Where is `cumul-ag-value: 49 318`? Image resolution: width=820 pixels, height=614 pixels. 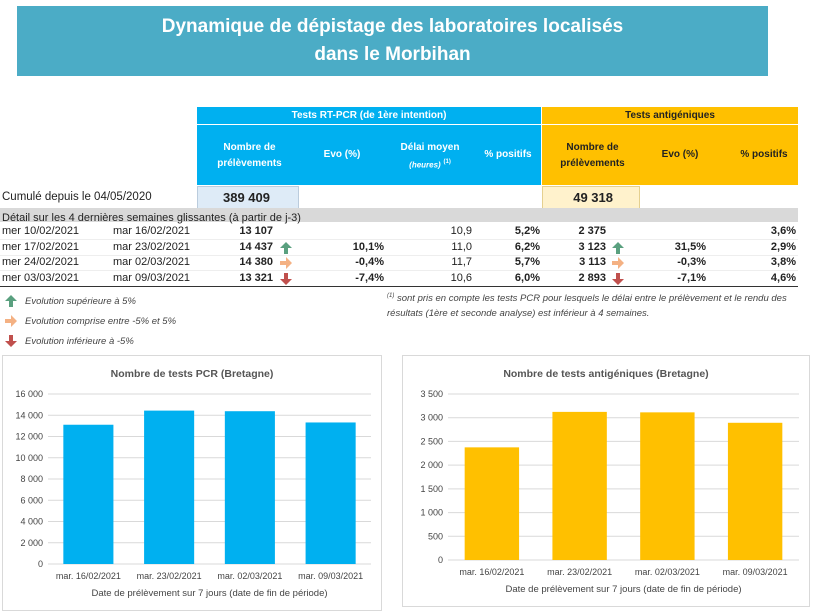
cumul-ag-value: 49 318 is located at coordinates (593, 197).